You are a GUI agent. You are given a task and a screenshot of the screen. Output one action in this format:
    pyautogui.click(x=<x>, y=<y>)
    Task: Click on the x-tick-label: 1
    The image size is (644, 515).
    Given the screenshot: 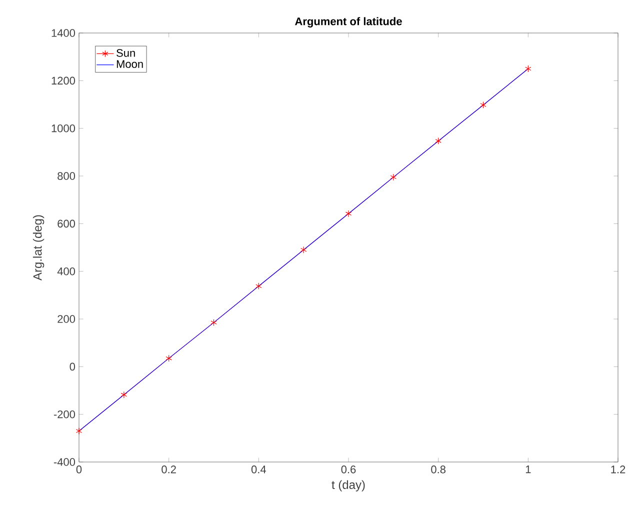 What is the action you would take?
    pyautogui.click(x=528, y=470)
    